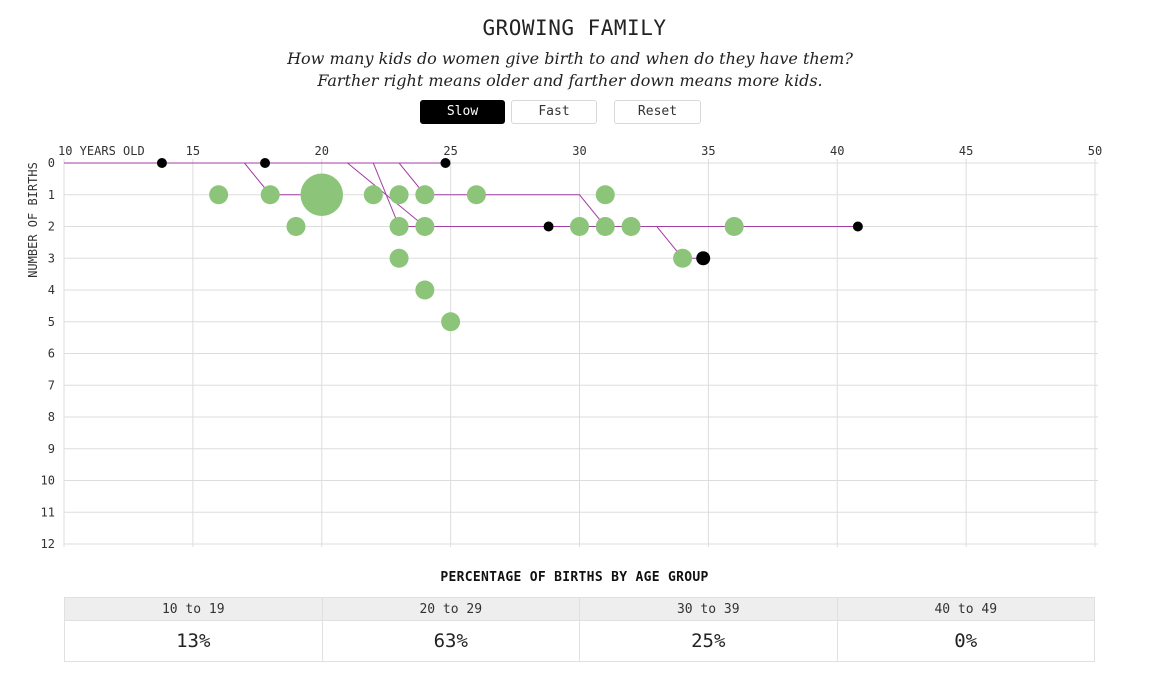  Describe the element at coordinates (101, 151) in the screenshot. I see `x-tick-label: 10 YEARS OLD` at that location.